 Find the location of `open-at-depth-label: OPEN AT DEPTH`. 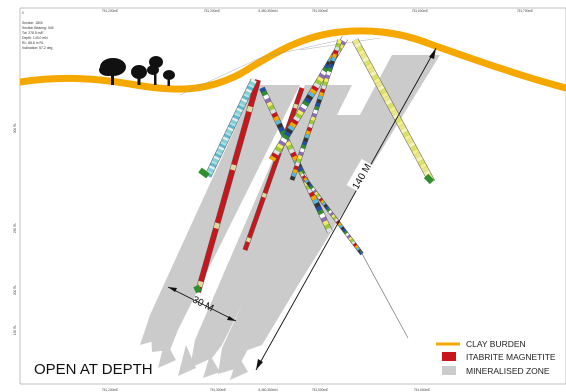

open-at-depth-label: OPEN AT DEPTH is located at coordinates (93, 369).